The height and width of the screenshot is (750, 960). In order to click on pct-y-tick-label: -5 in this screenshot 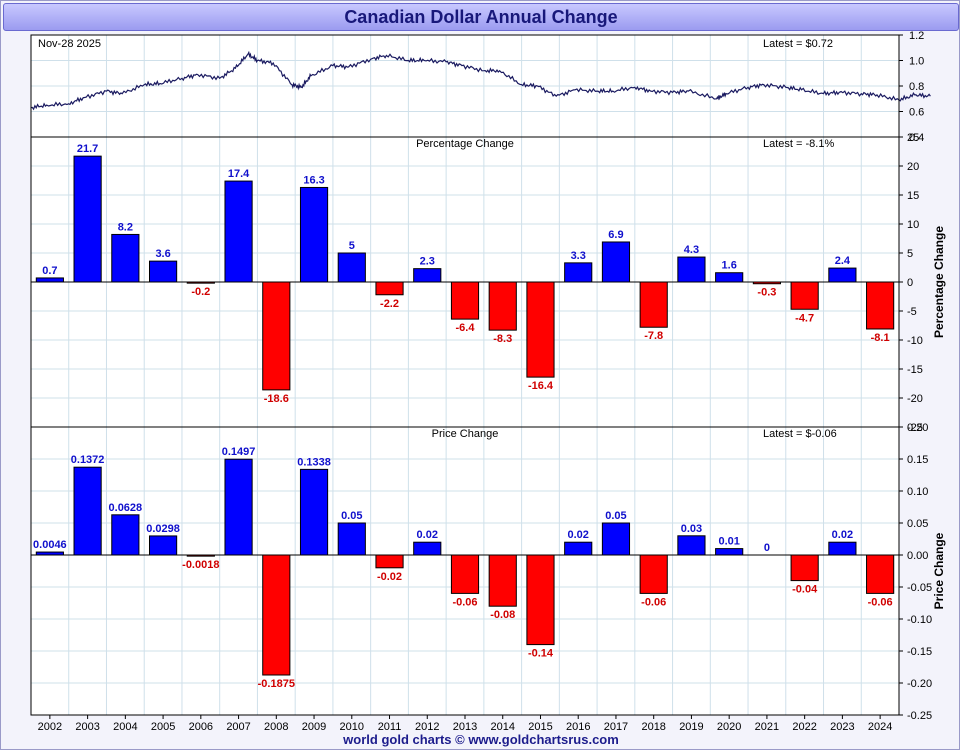, I will do `click(912, 312)`.